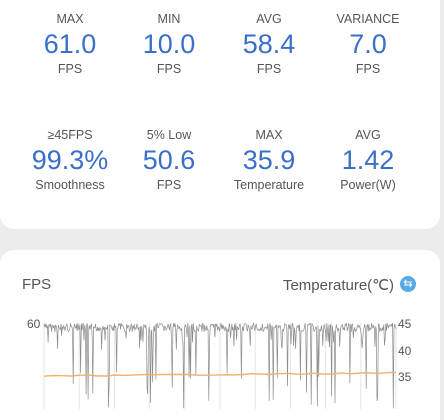 The width and height of the screenshot is (444, 420). Describe the element at coordinates (70, 135) in the screenshot. I see `stat-label: ≥45FPS` at that location.